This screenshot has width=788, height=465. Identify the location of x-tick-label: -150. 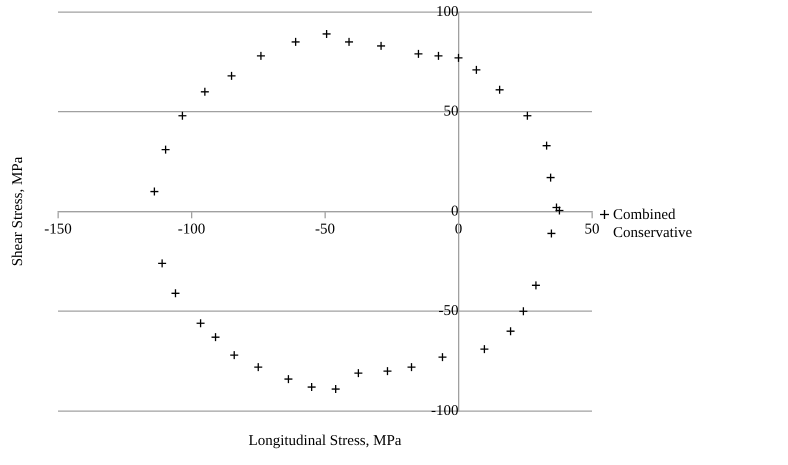
(58, 229).